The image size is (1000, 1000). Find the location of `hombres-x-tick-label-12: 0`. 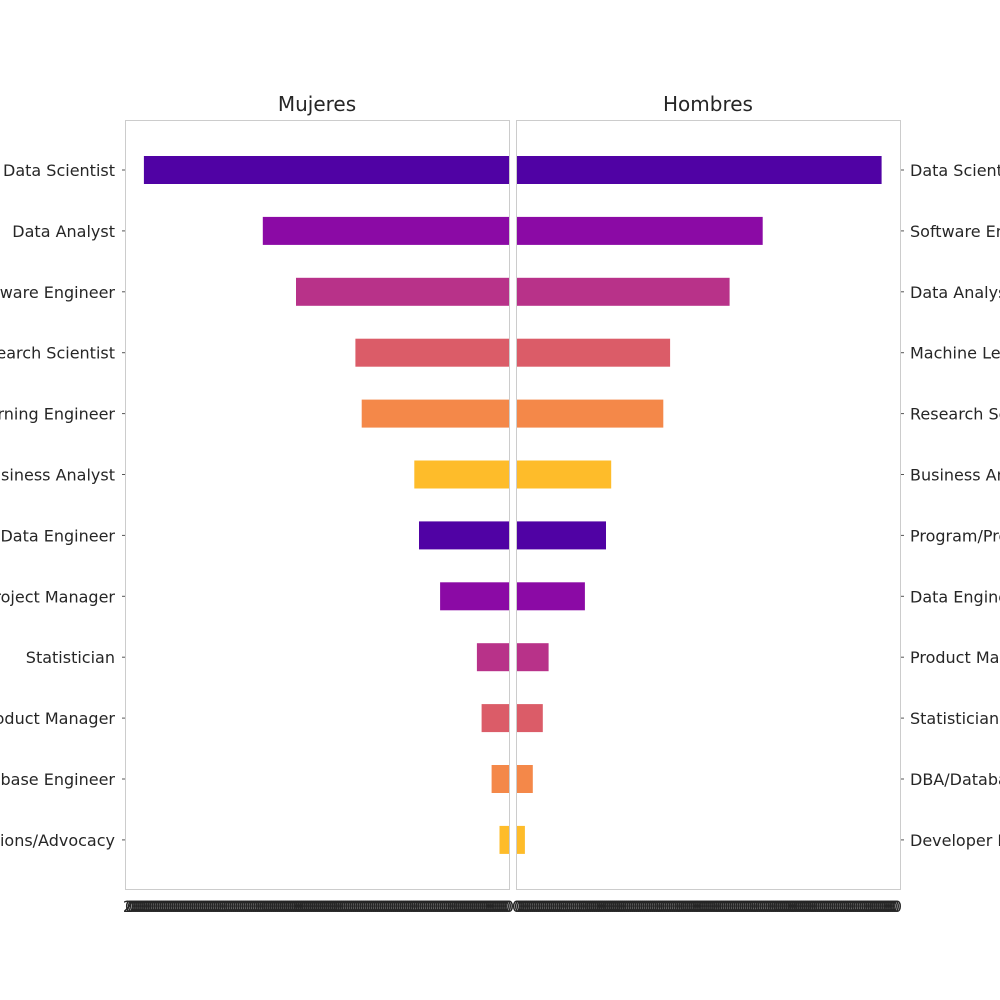

hombres-x-tick-label-12: 0 is located at coordinates (541, 906).